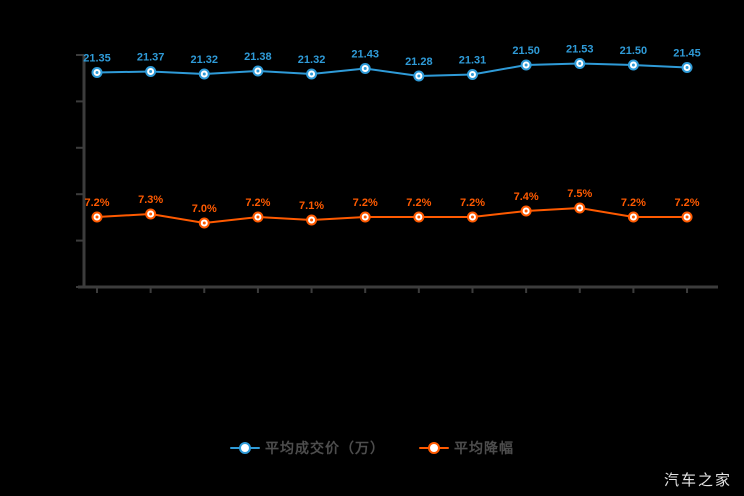 The height and width of the screenshot is (496, 744). What do you see at coordinates (258, 57) in the screenshot?
I see `data-label: 21.38` at bounding box center [258, 57].